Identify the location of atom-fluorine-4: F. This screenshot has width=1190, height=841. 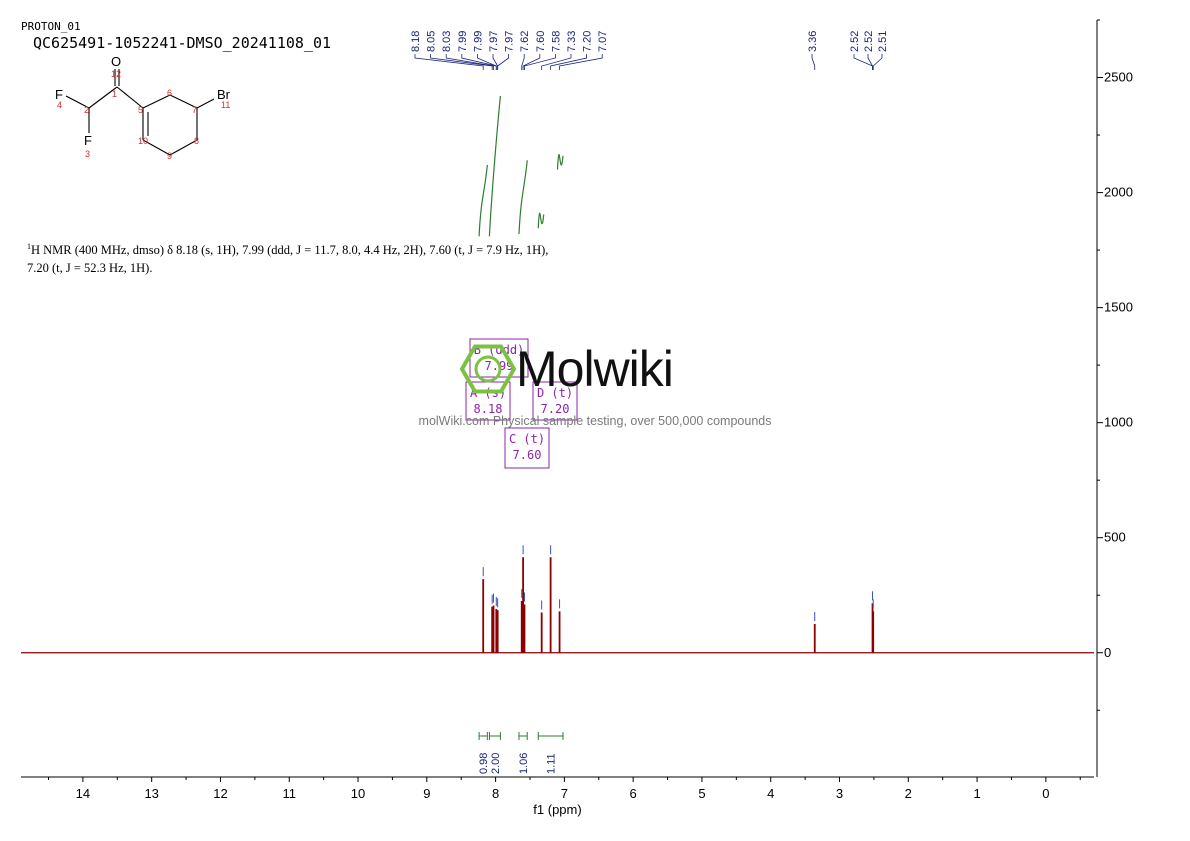
(59, 94).